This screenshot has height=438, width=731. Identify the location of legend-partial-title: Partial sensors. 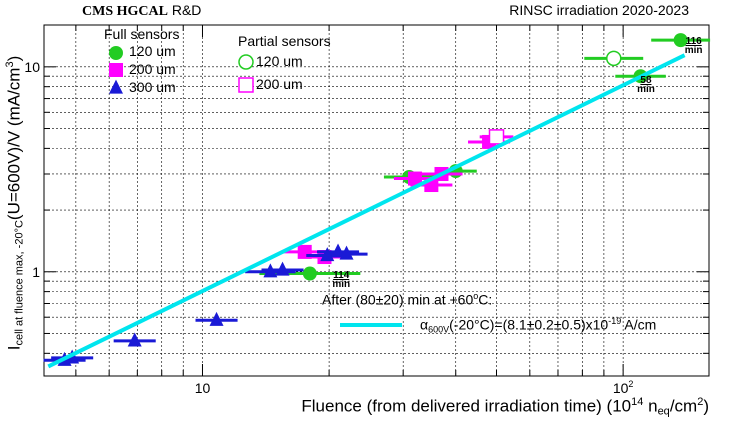
(284, 41).